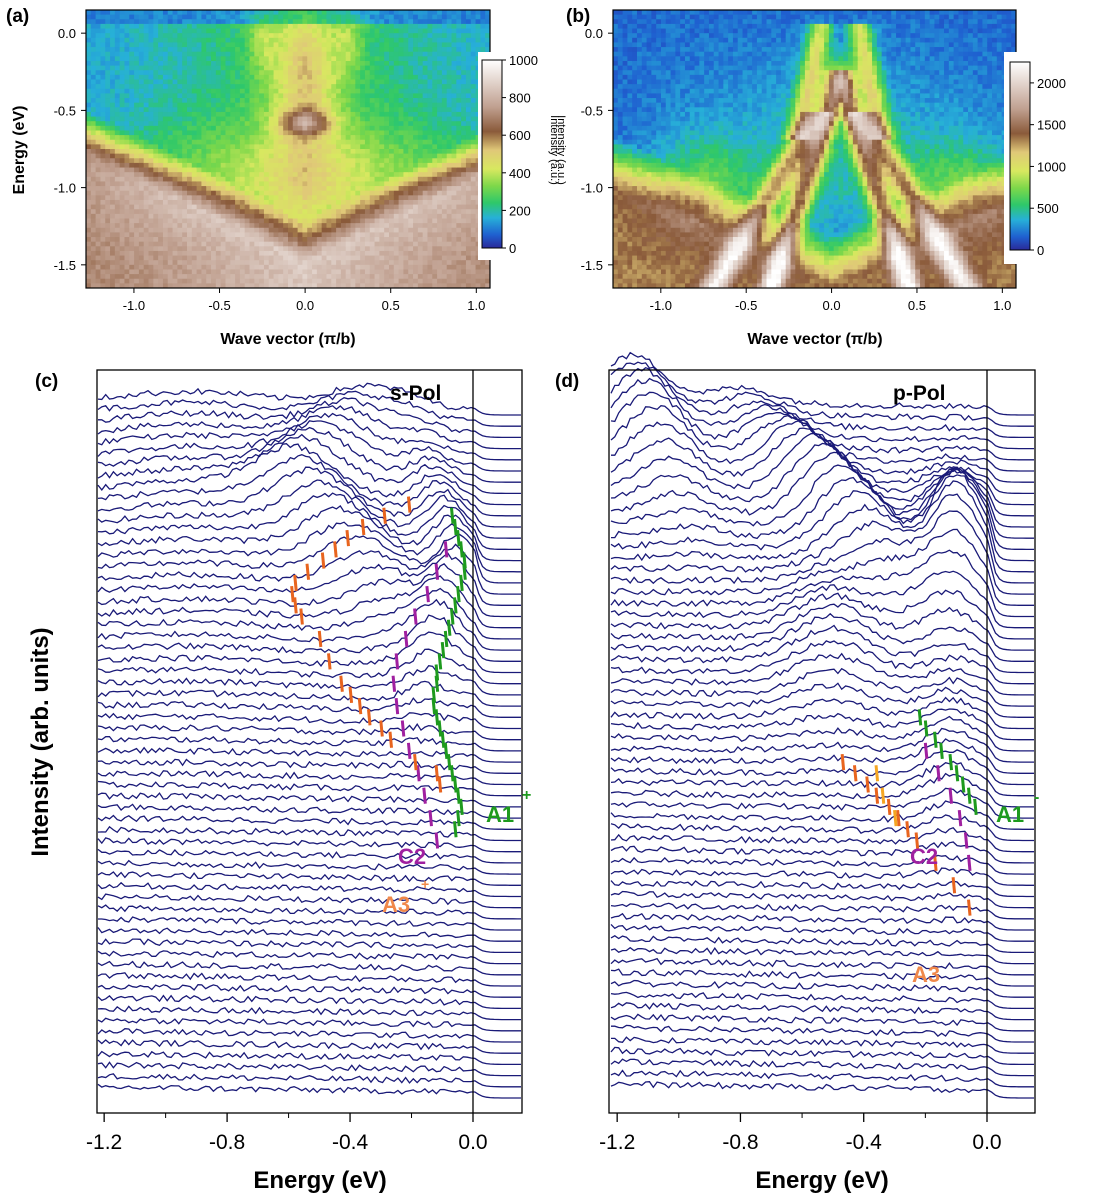 The width and height of the screenshot is (1101, 1202). I want to click on heatmap-a, so click(288, 149).